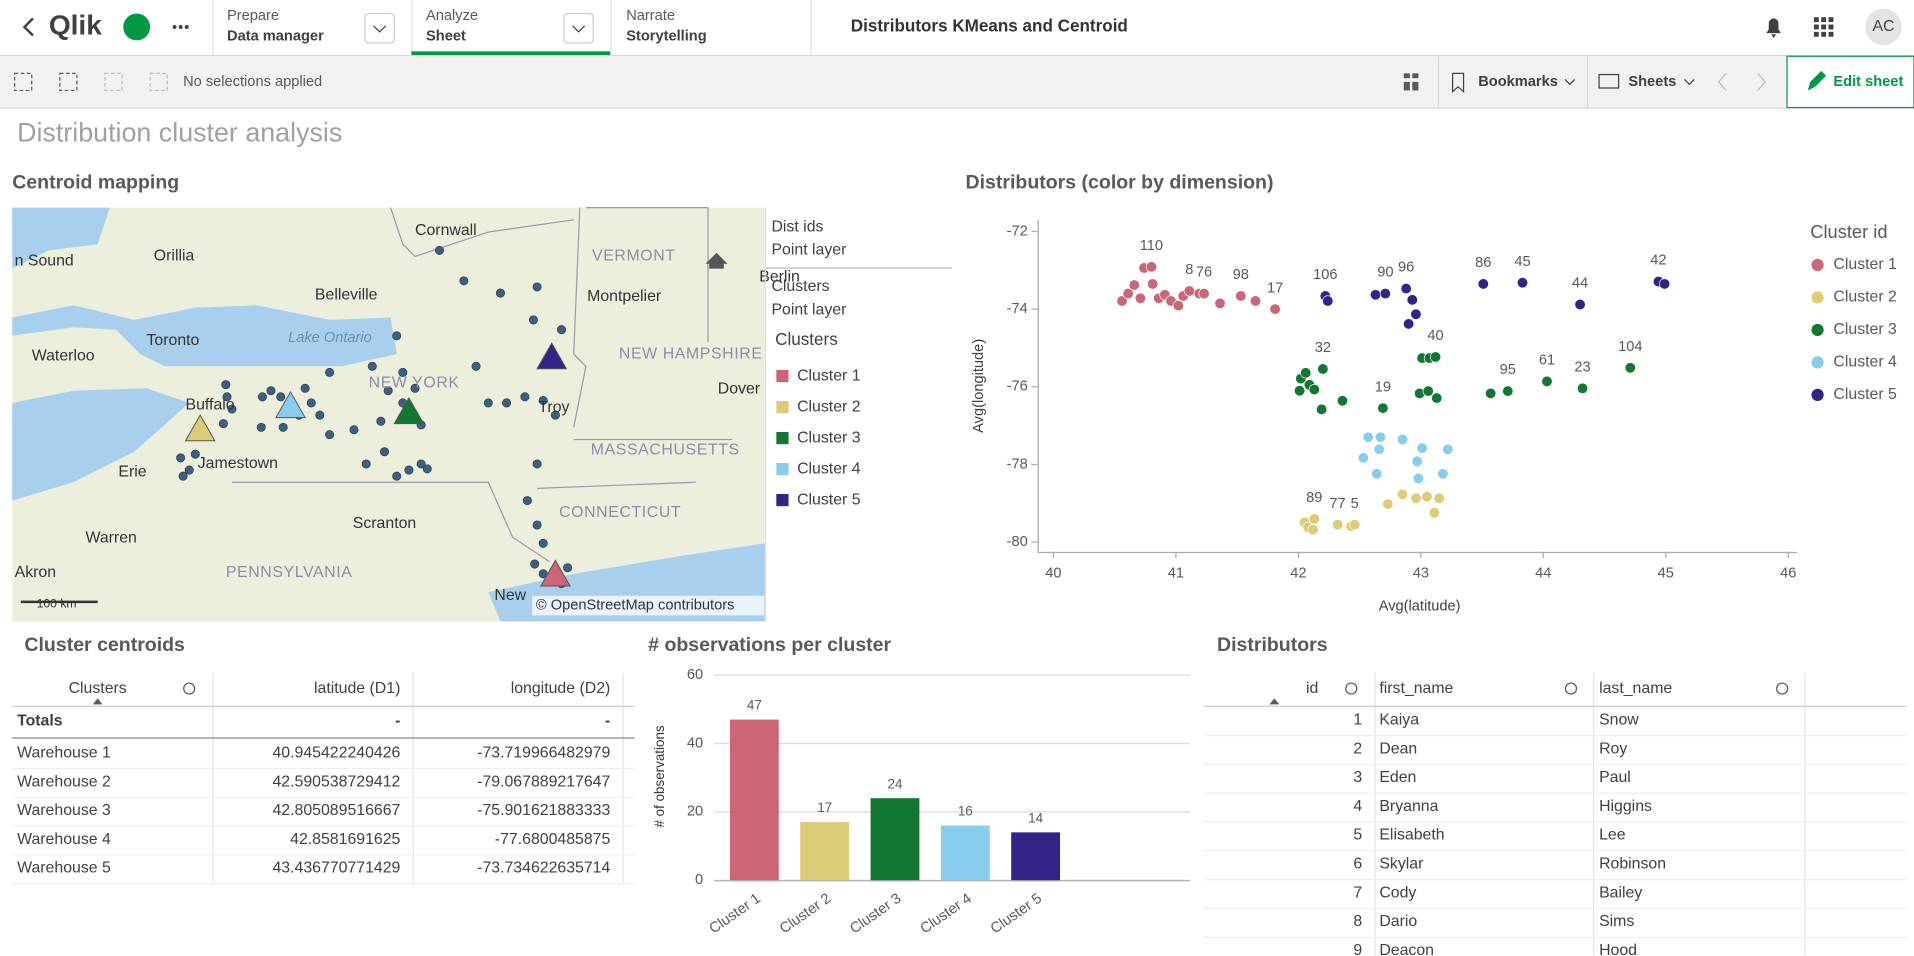  Describe the element at coordinates (446, 37) in the screenshot. I see `tab-value: Sheet` at that location.